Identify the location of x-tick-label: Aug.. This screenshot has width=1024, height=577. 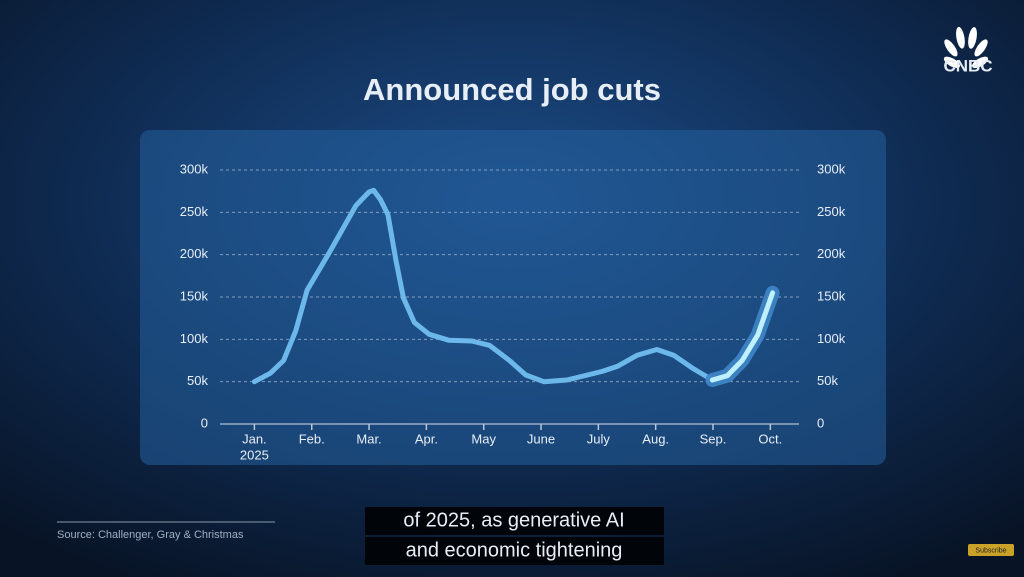
(655, 438).